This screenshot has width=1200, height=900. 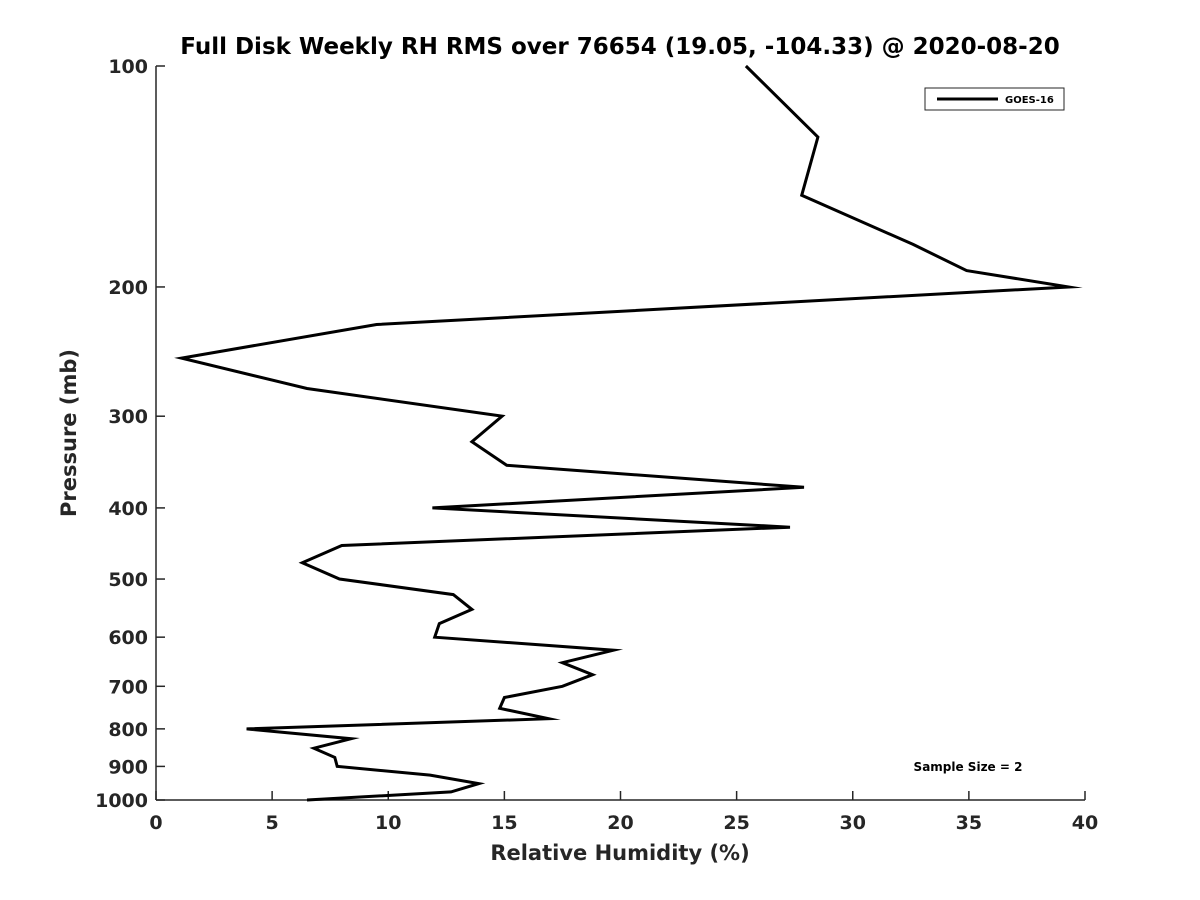 I want to click on y-tick-label: 400, so click(x=128, y=509).